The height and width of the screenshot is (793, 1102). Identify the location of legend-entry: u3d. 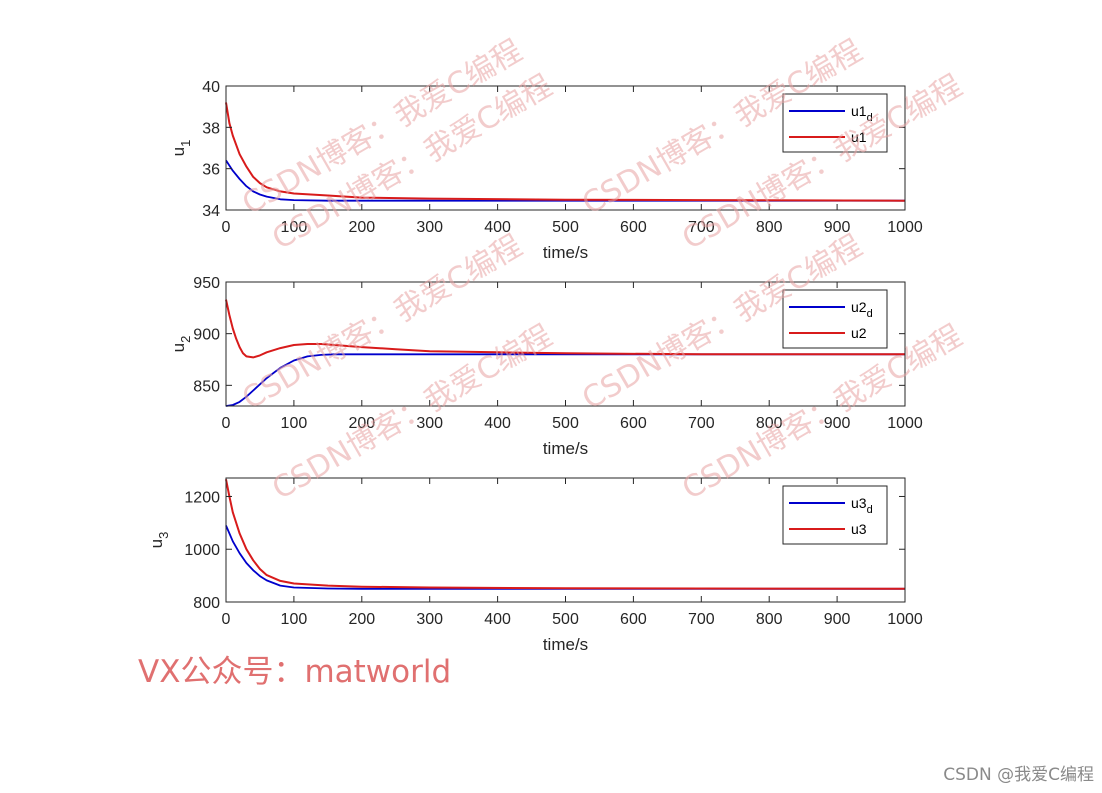
(862, 505).